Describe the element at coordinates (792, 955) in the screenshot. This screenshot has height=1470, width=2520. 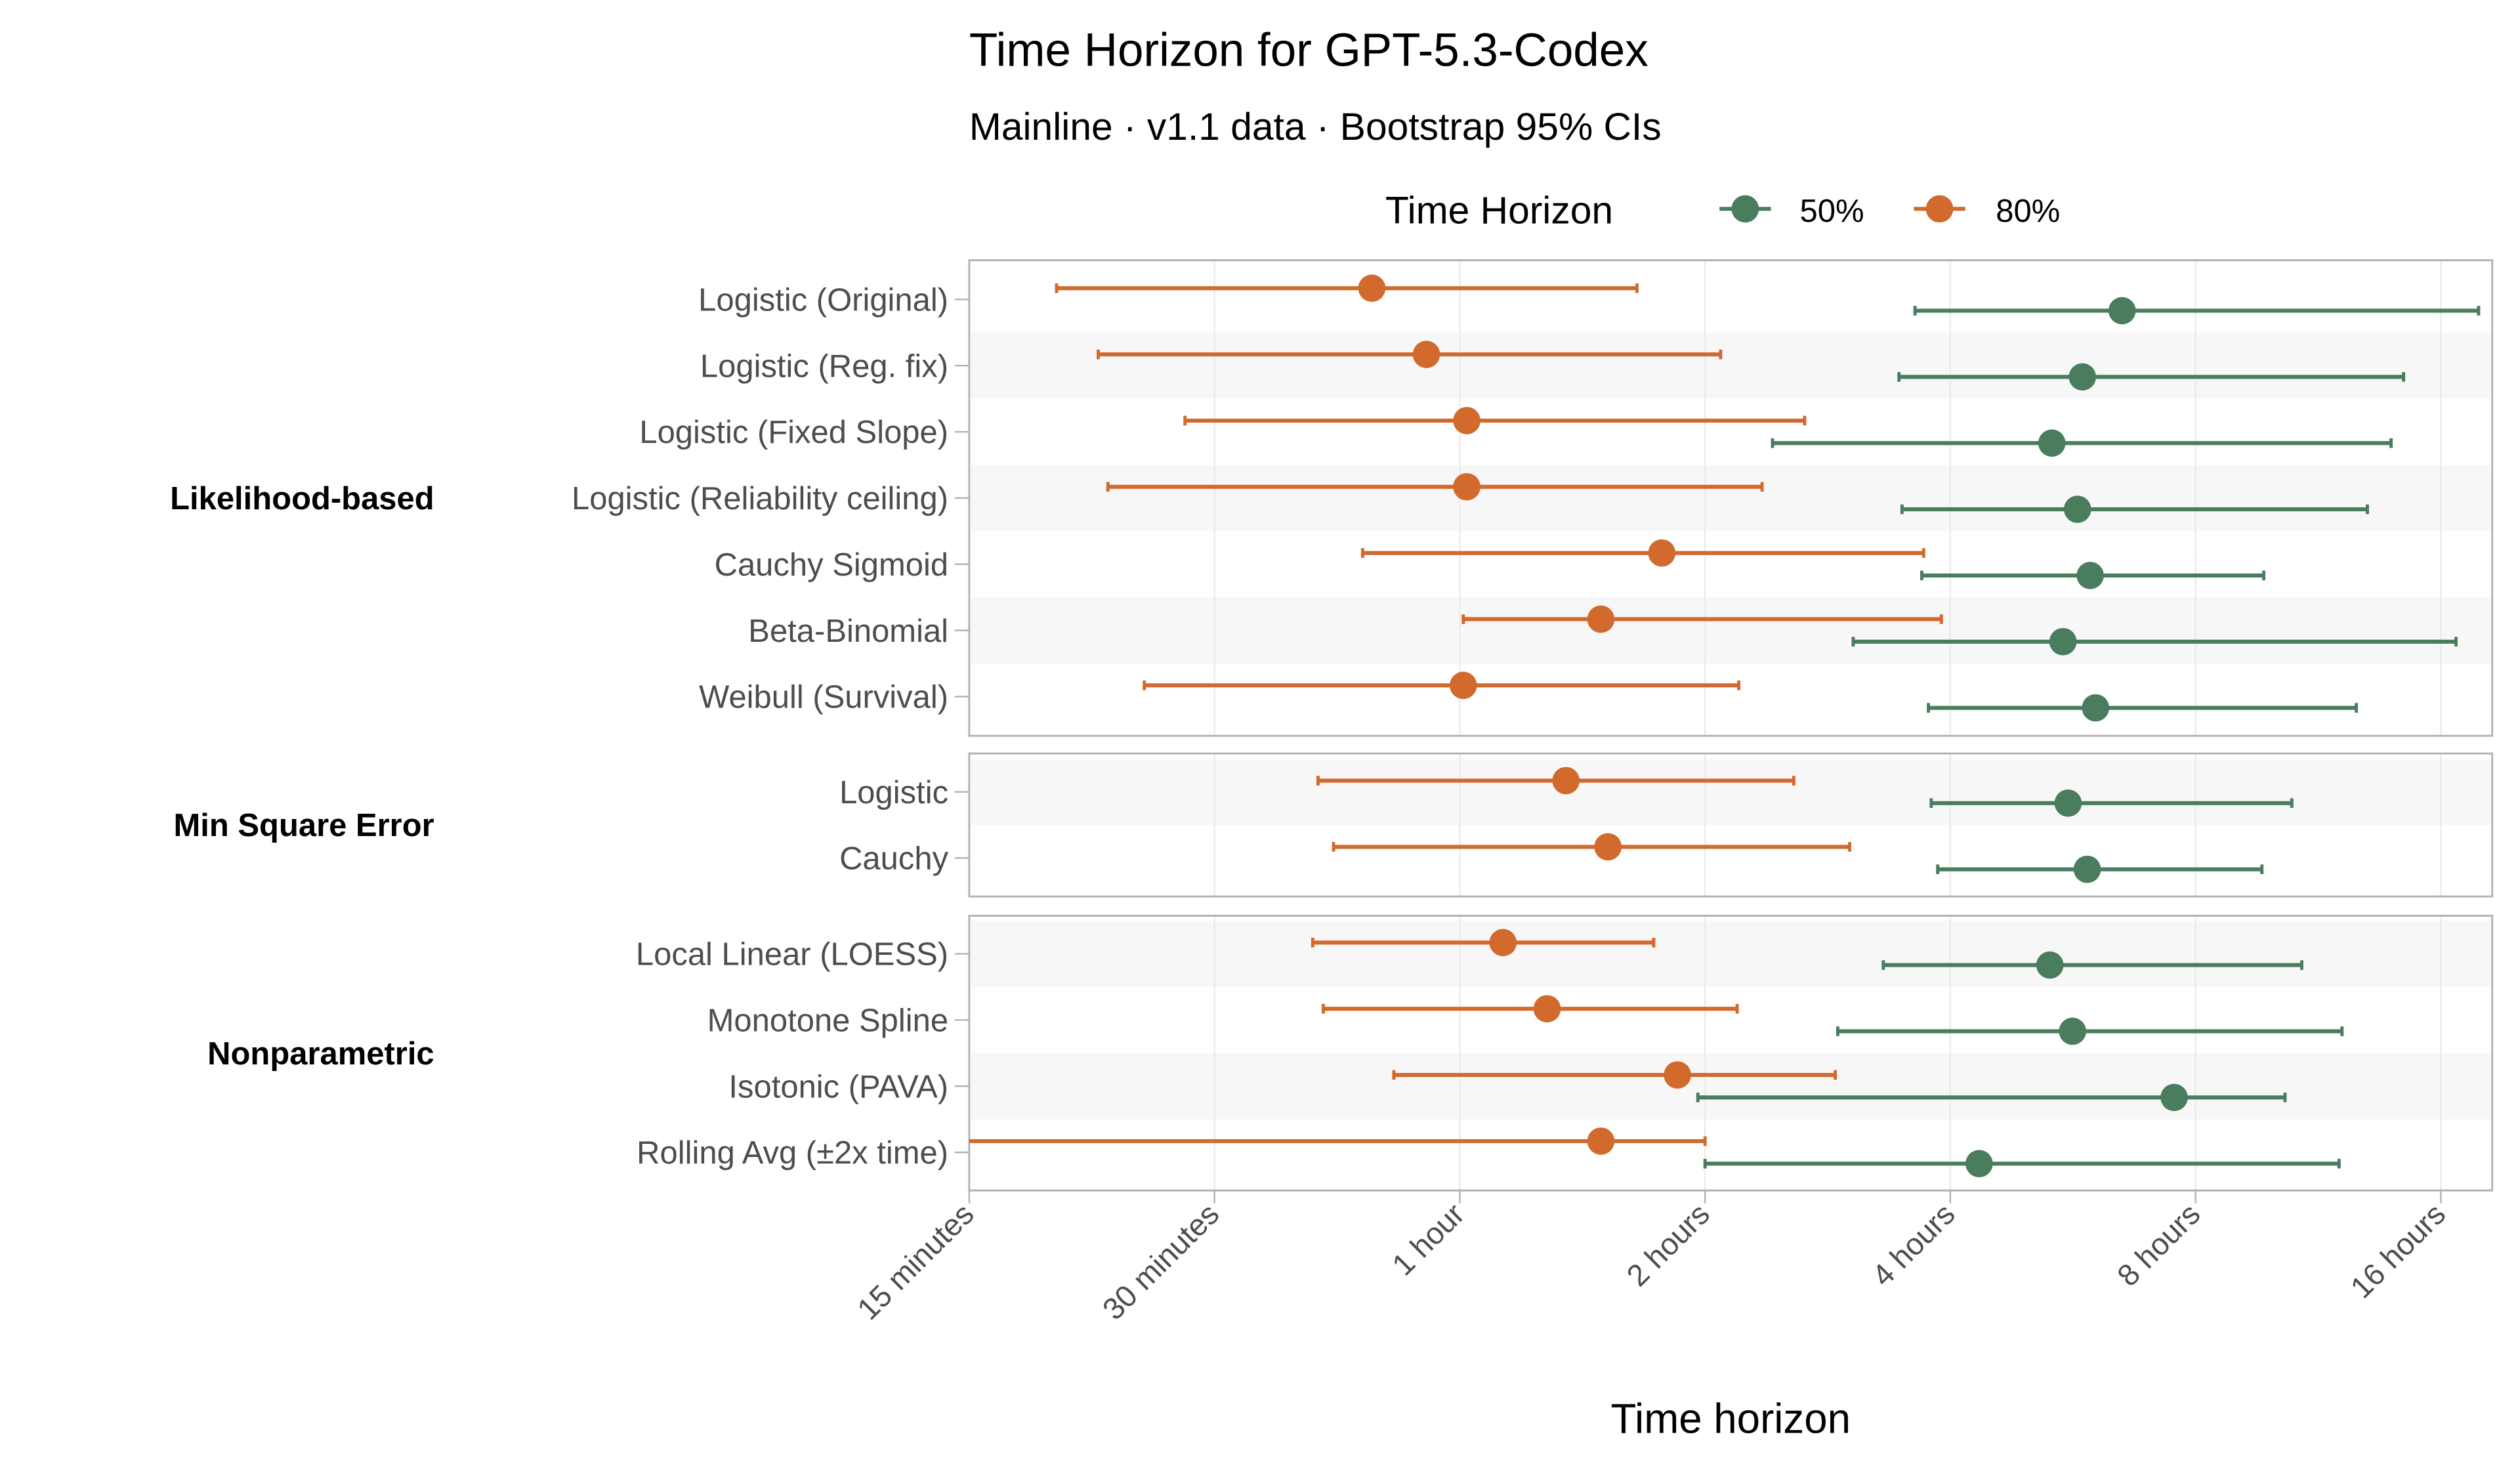
I see `row-label: Local Linear (LOESS)` at that location.